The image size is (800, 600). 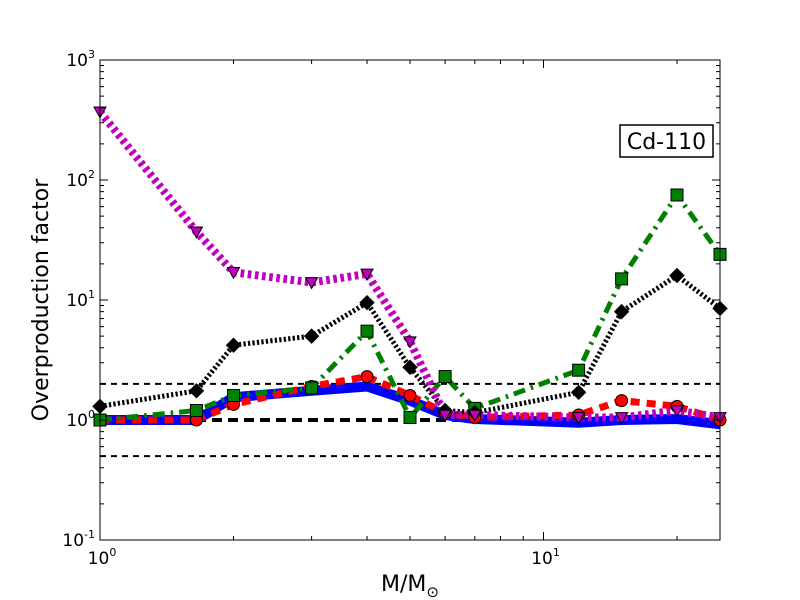 What do you see at coordinates (80, 179) in the screenshot?
I see `y-tick-label: 10²` at bounding box center [80, 179].